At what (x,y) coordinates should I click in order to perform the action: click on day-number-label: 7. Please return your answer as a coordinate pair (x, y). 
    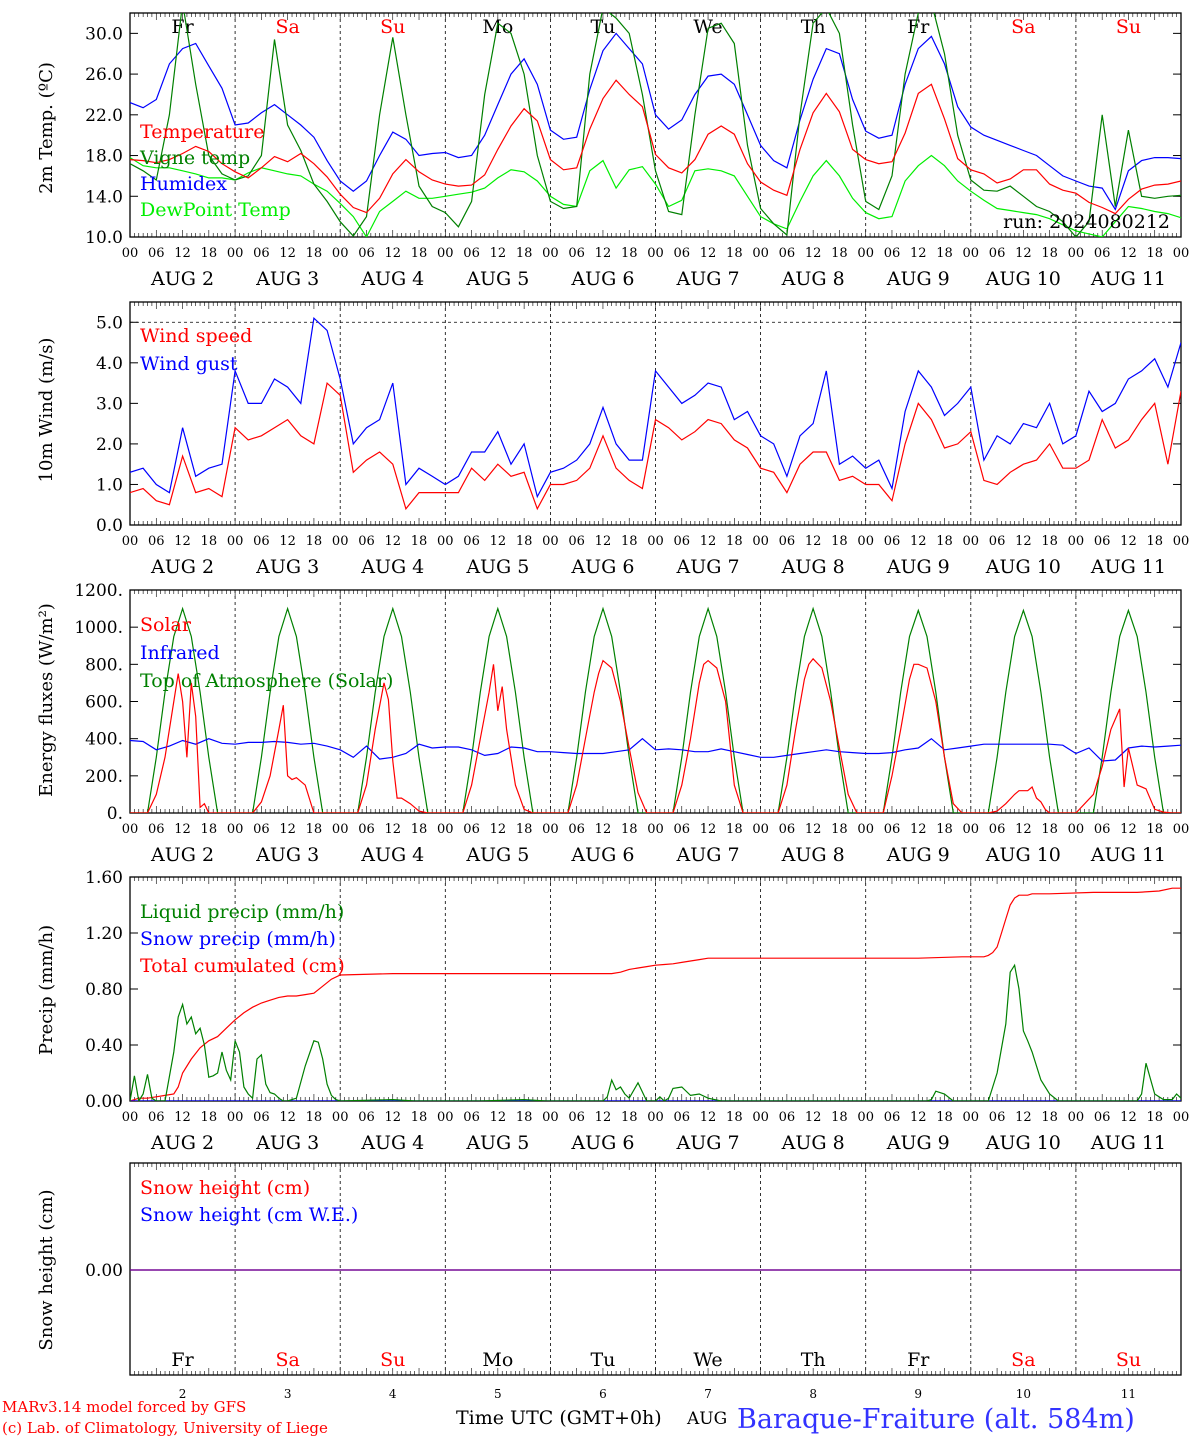
    Looking at the image, I should click on (708, 1394).